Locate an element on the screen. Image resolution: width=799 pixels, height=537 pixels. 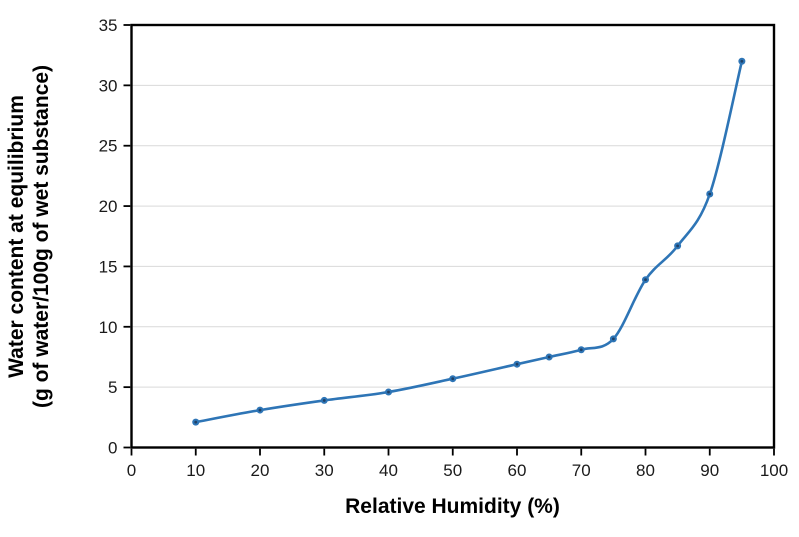
x-tick-label: 0 is located at coordinates (131, 470).